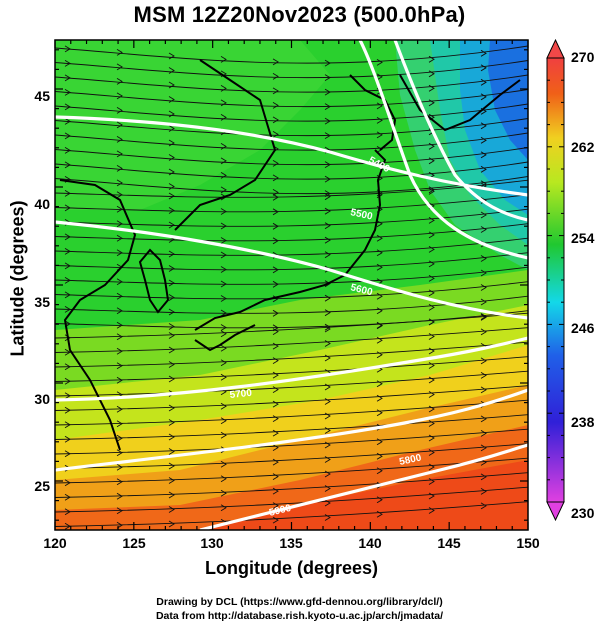 The image size is (599, 625). I want to click on x-tick-label: 150, so click(528, 543).